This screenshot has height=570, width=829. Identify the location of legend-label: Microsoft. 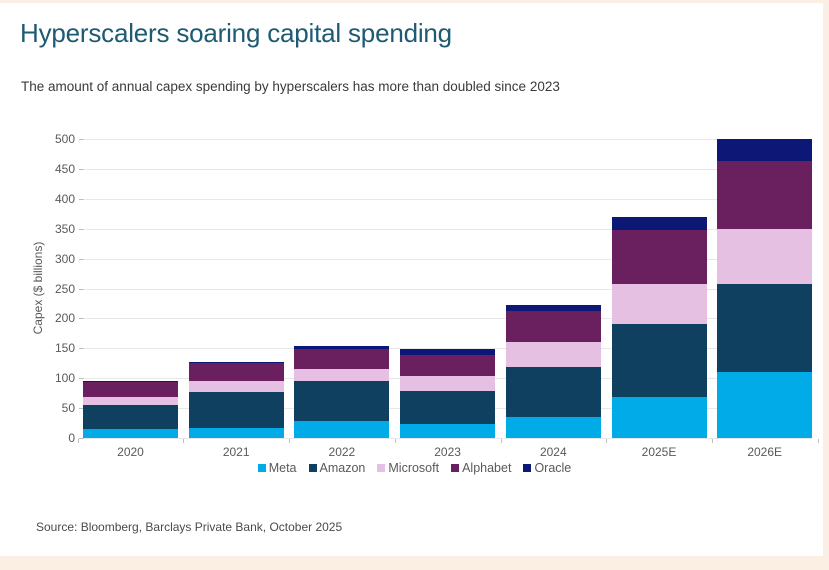
(414, 468).